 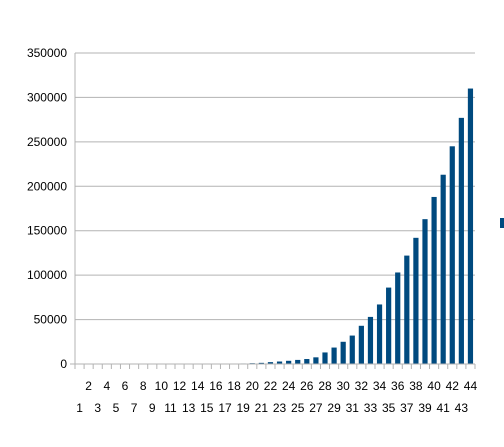 What do you see at coordinates (51, 320) in the screenshot?
I see `y-tick-label: 50000` at bounding box center [51, 320].